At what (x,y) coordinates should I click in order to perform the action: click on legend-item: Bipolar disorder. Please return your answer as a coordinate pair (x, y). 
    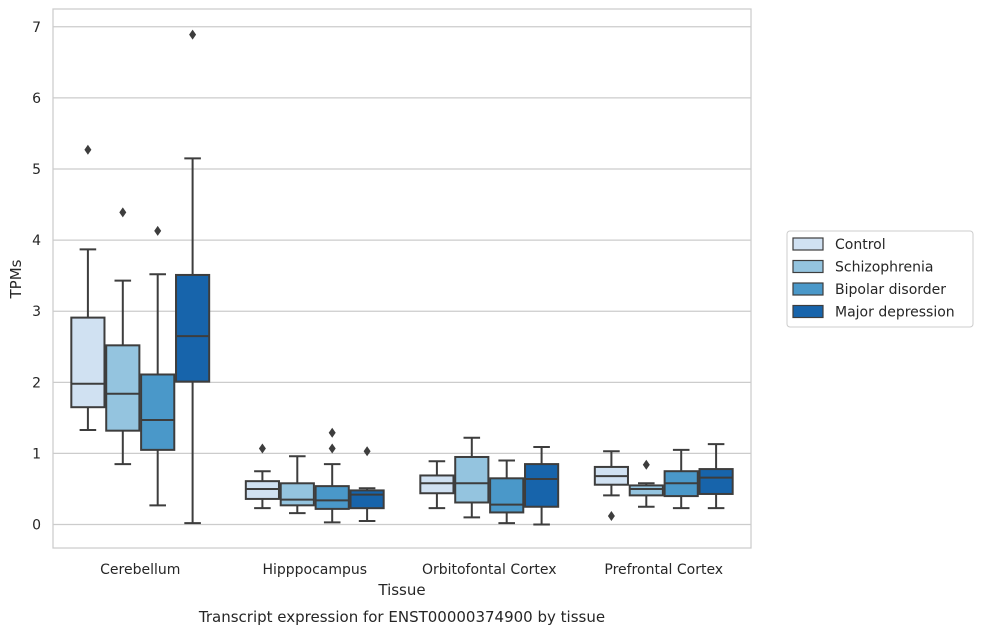
    Looking at the image, I should click on (869, 290).